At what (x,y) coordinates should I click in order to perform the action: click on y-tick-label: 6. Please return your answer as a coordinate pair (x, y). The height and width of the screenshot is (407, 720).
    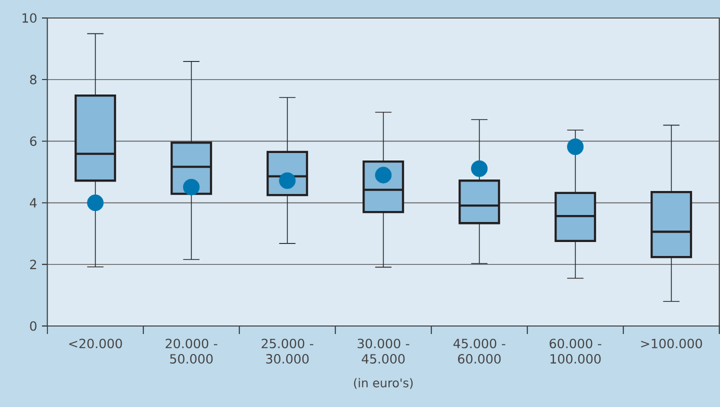
    Looking at the image, I should click on (33, 141).